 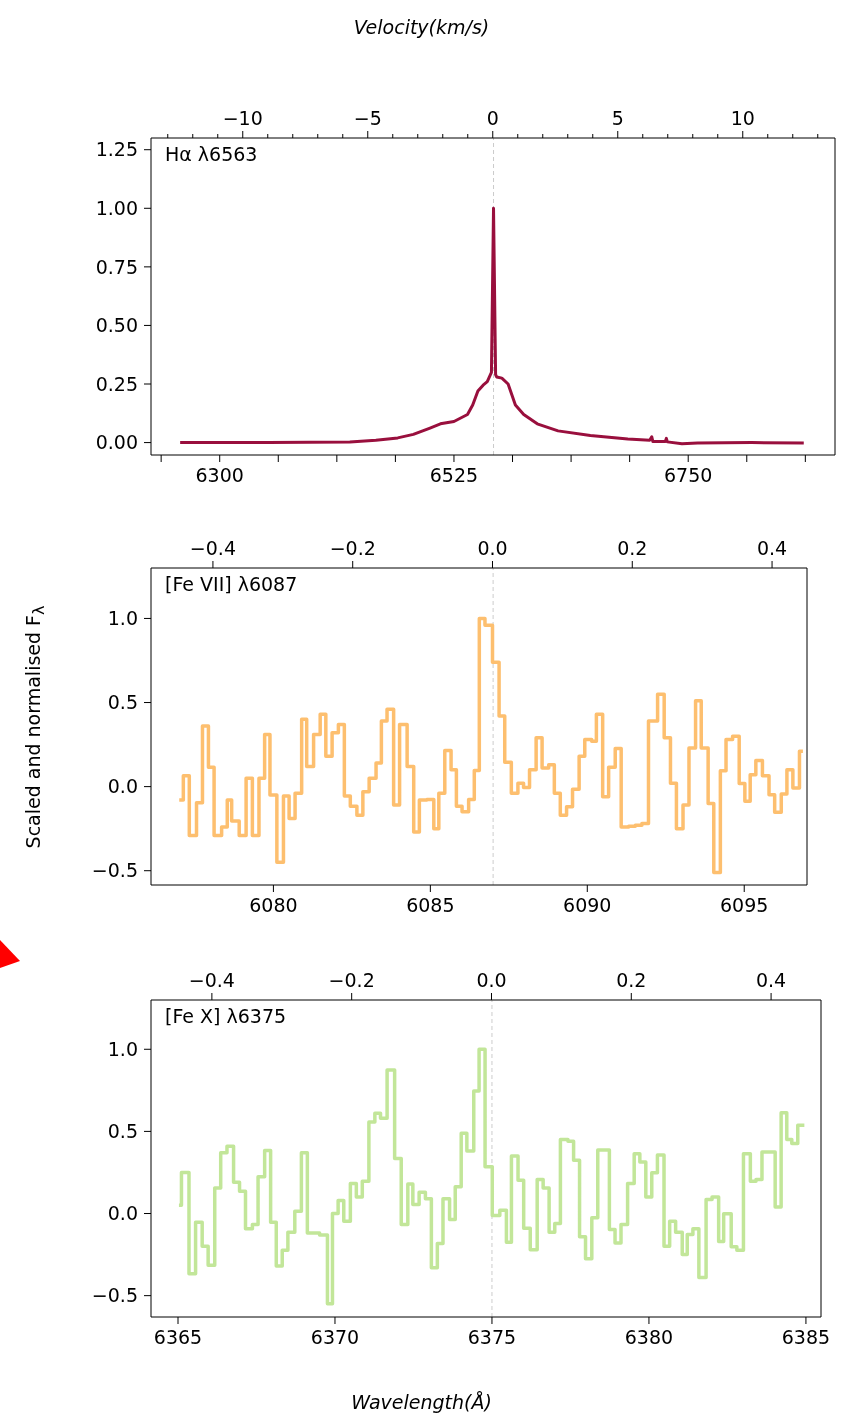 What do you see at coordinates (649, 1337) in the screenshot?
I see `x-tick-label: 6380` at bounding box center [649, 1337].